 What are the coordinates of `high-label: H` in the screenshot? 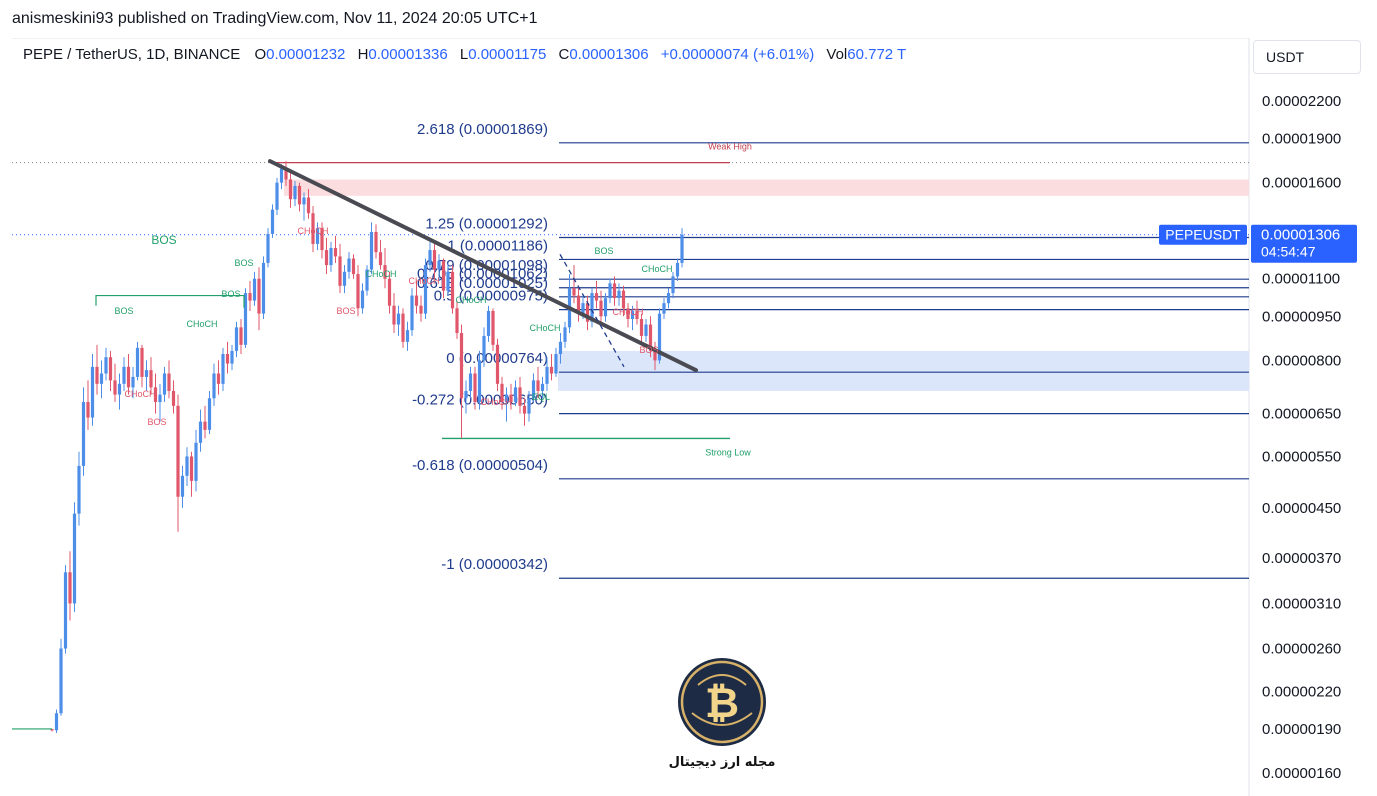 It's located at (363, 54).